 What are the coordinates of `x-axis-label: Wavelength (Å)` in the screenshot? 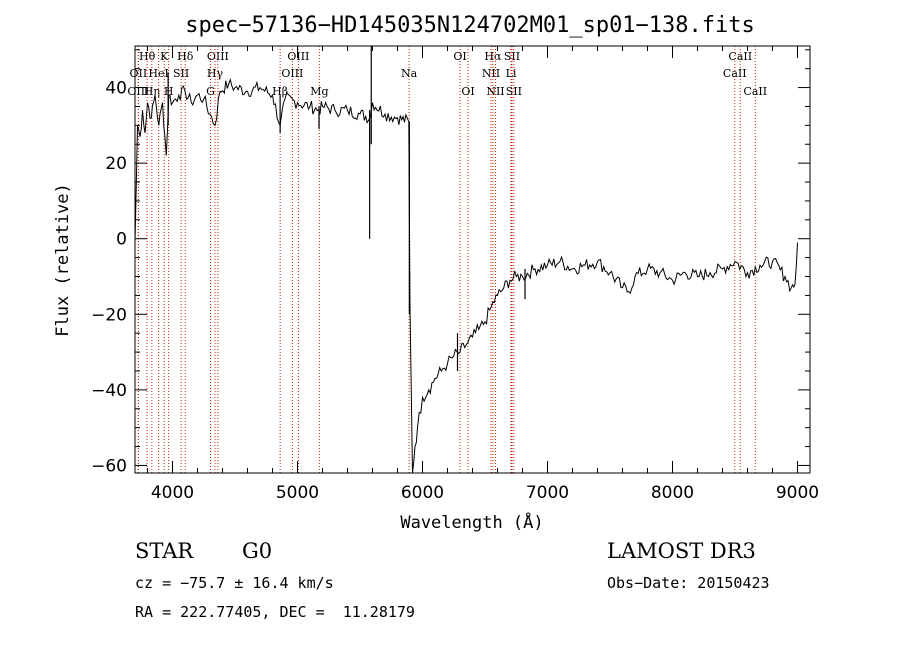 It's located at (471, 522).